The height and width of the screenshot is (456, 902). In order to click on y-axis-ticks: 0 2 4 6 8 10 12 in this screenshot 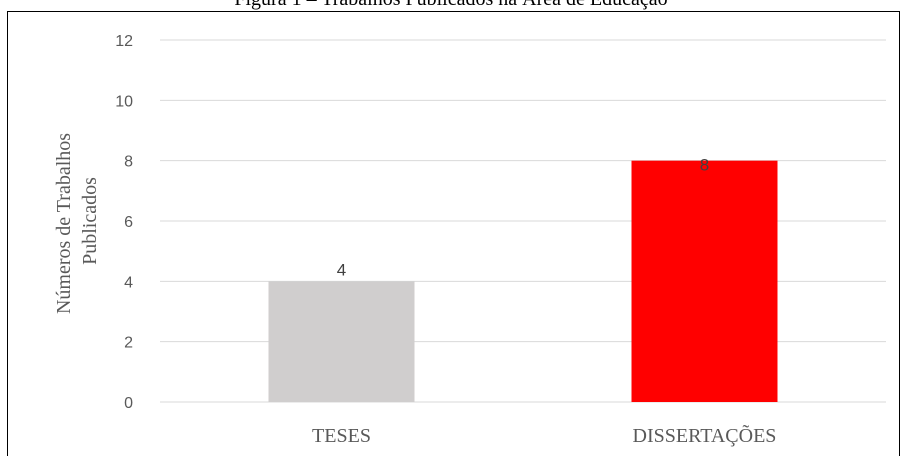, I will do `click(124, 222)`.